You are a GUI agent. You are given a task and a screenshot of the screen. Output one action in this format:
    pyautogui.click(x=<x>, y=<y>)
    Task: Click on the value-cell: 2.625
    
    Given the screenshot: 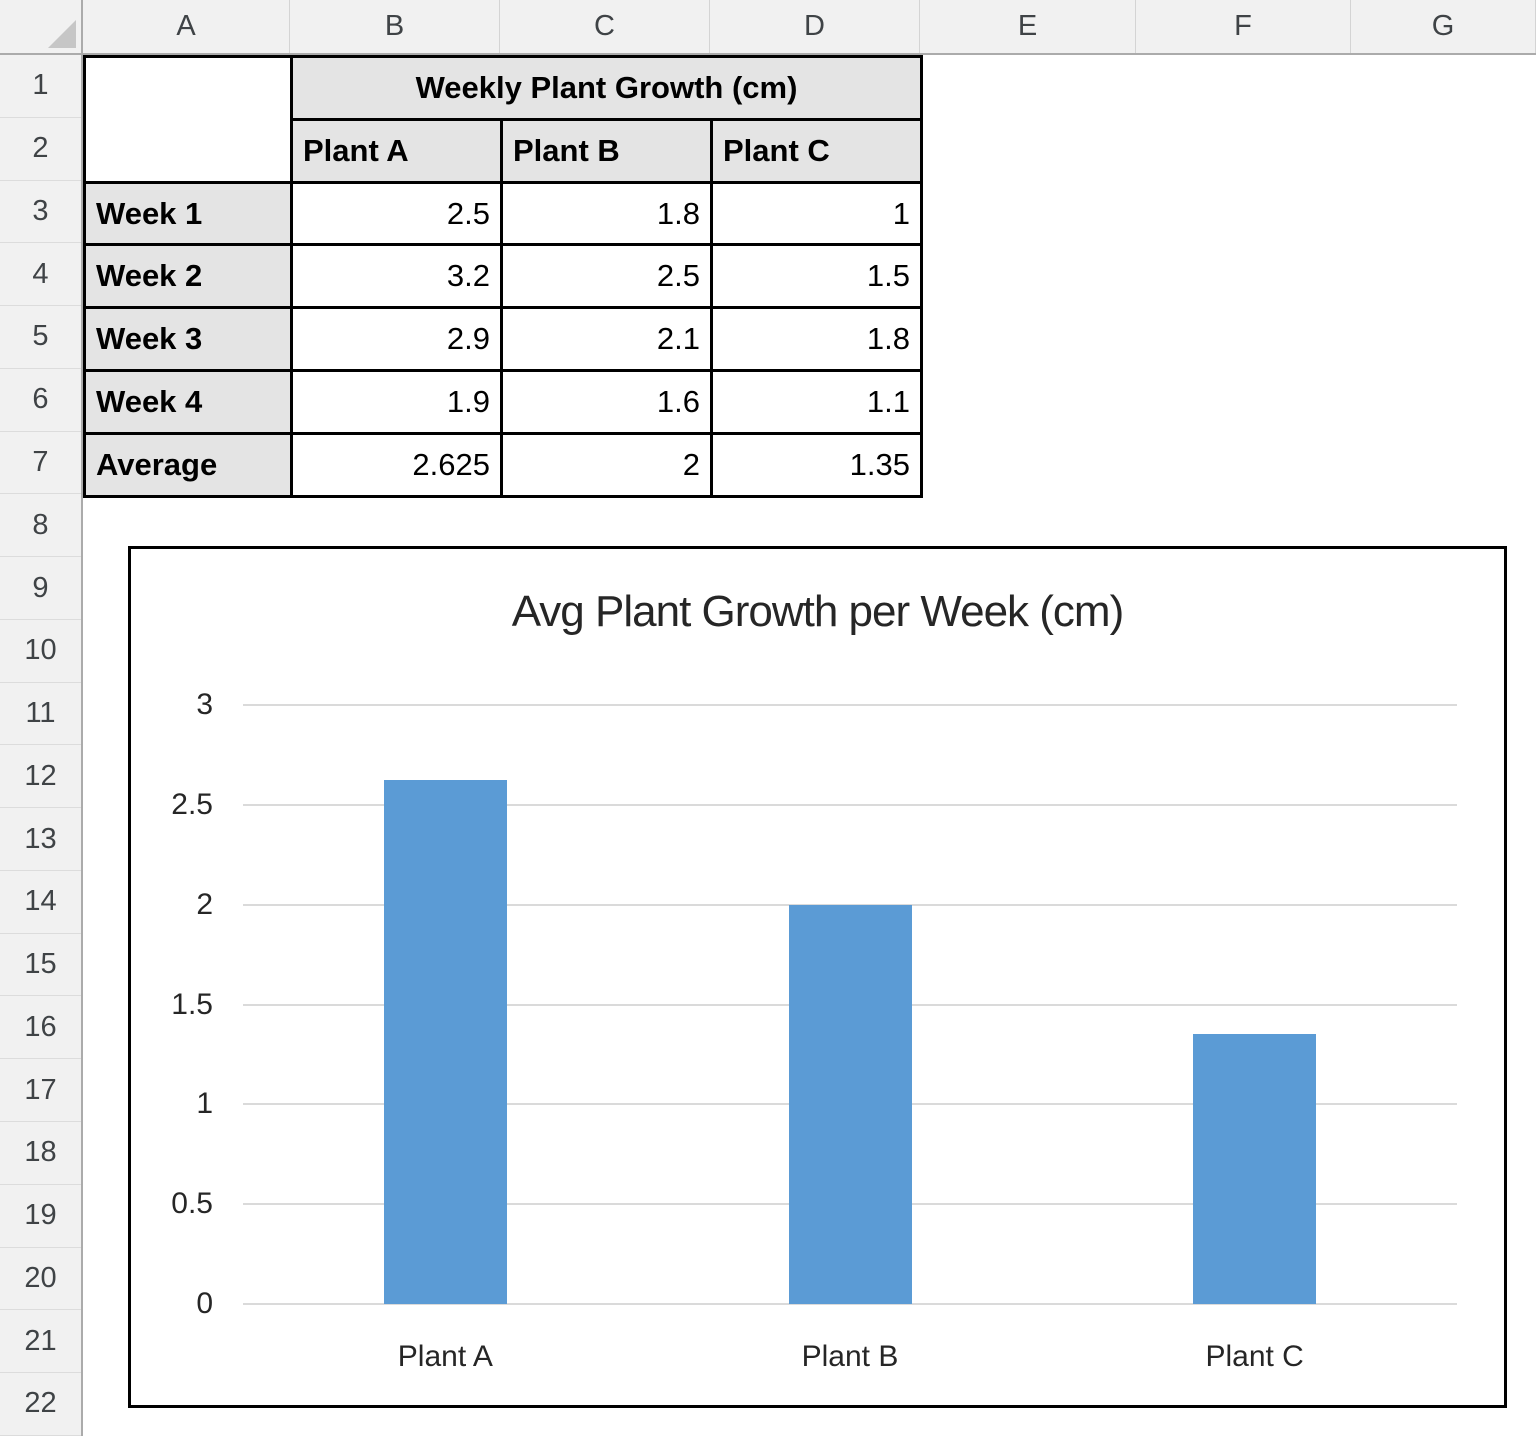 What is the action you would take?
    pyautogui.click(x=398, y=466)
    